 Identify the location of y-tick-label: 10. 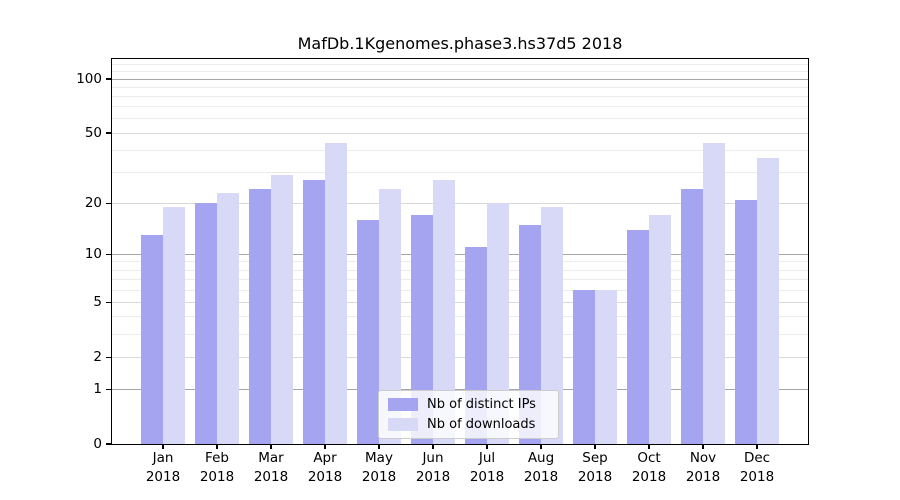
(93, 254).